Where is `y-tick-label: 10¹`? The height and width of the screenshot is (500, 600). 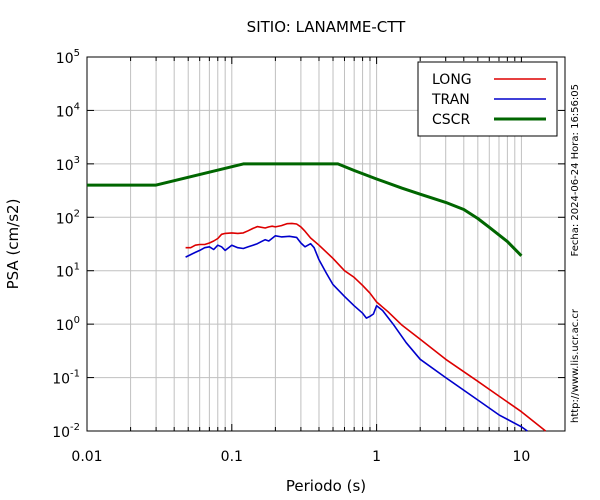 y-tick-label: 10¹ is located at coordinates (68, 271).